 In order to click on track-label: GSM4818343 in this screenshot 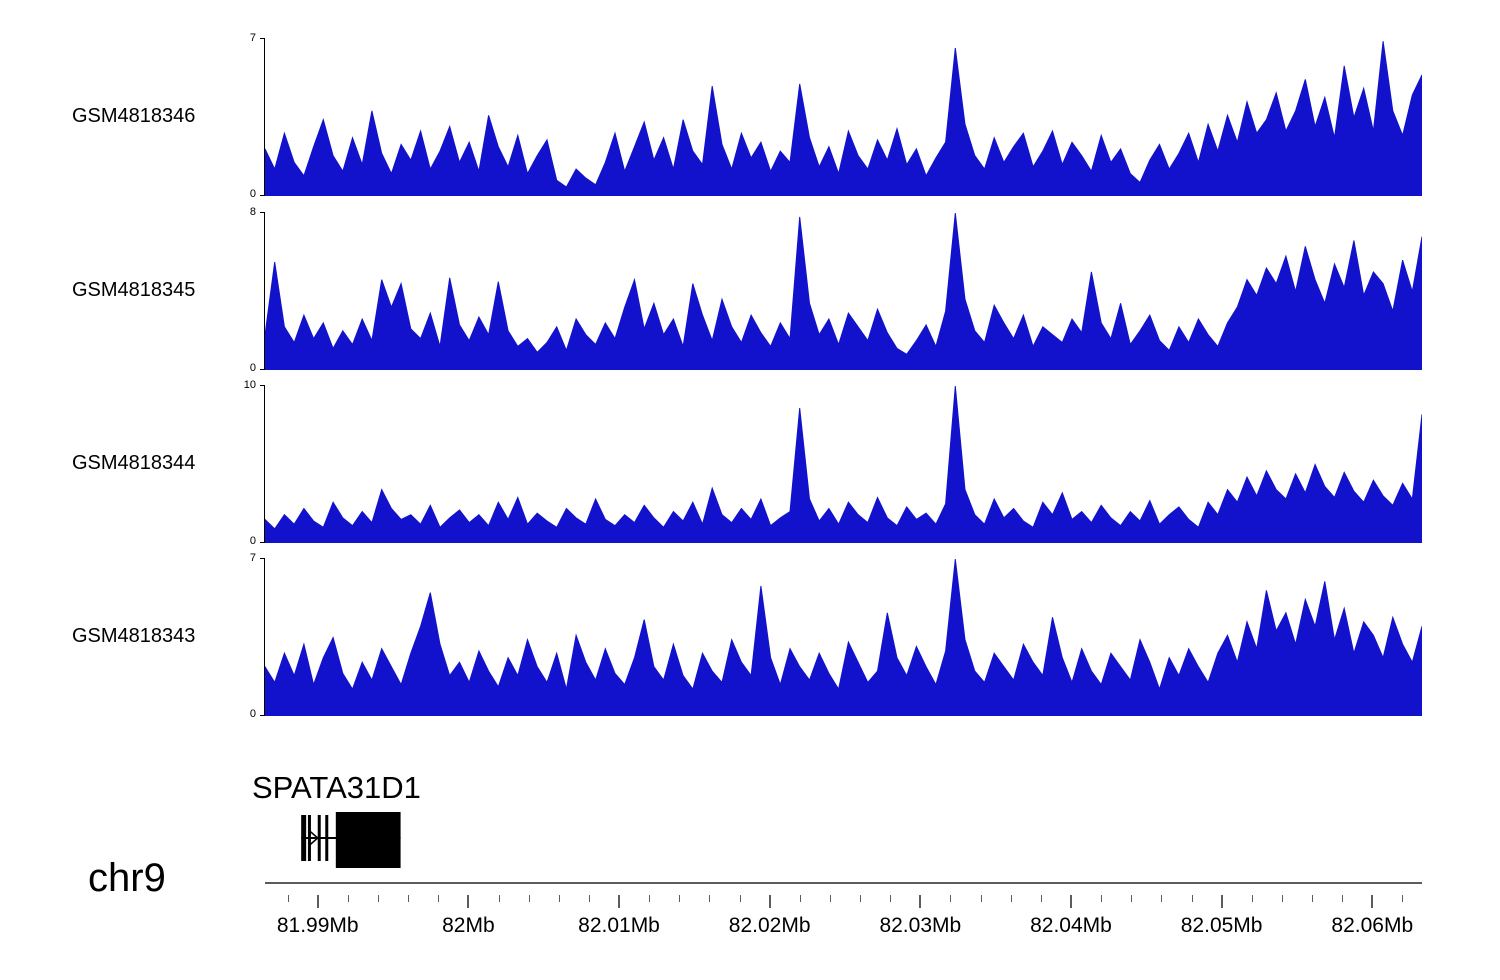, I will do `click(134, 636)`.